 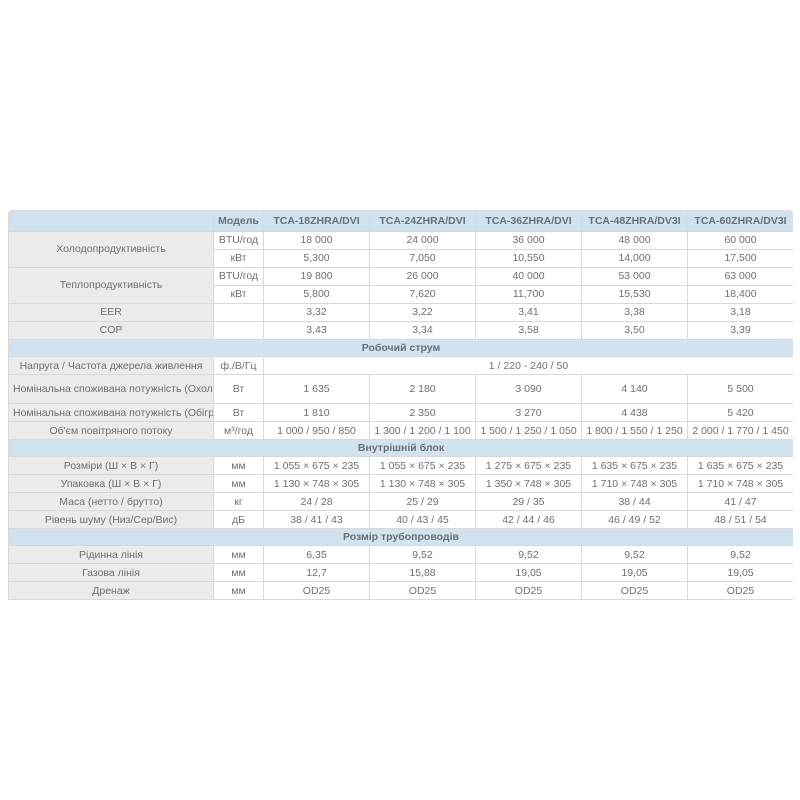 What do you see at coordinates (422, 276) in the screenshot?
I see `spec-value: 26 000` at bounding box center [422, 276].